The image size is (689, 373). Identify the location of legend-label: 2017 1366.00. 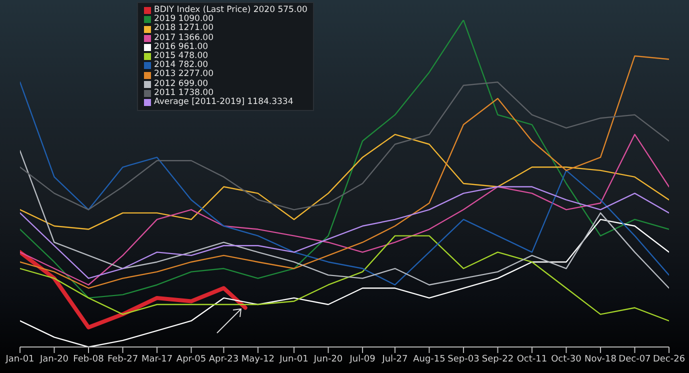
(184, 37).